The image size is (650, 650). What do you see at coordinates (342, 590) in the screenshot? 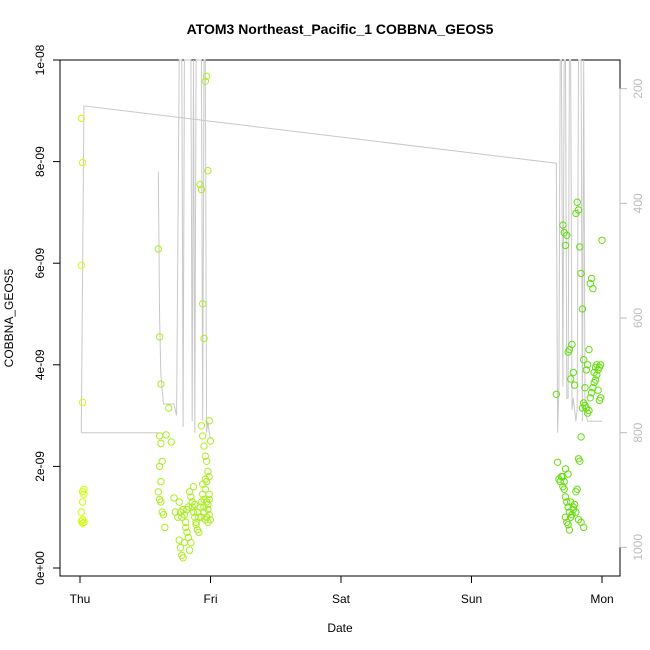
I see `x-axis: Thu Fri Sat Sun Mon` at bounding box center [342, 590].